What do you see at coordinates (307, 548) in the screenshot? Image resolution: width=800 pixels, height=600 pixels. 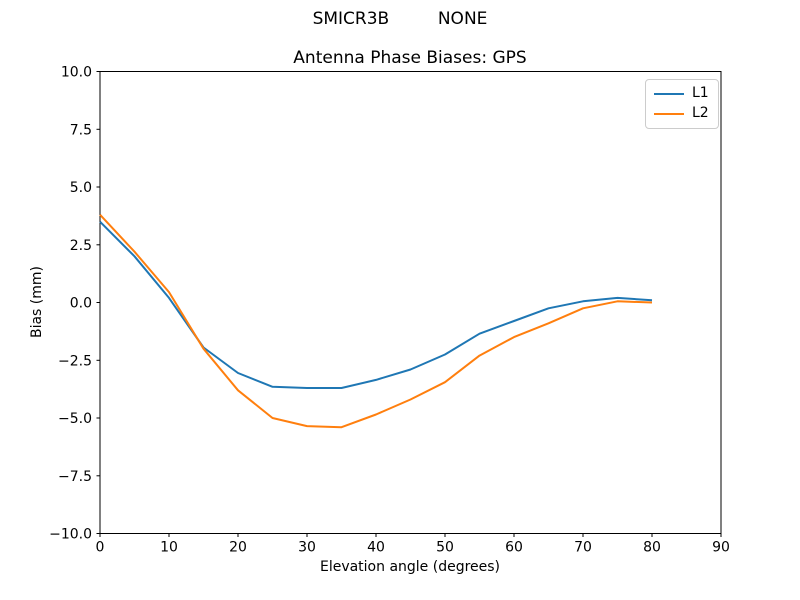 I see `x-tick-label: 30` at bounding box center [307, 548].